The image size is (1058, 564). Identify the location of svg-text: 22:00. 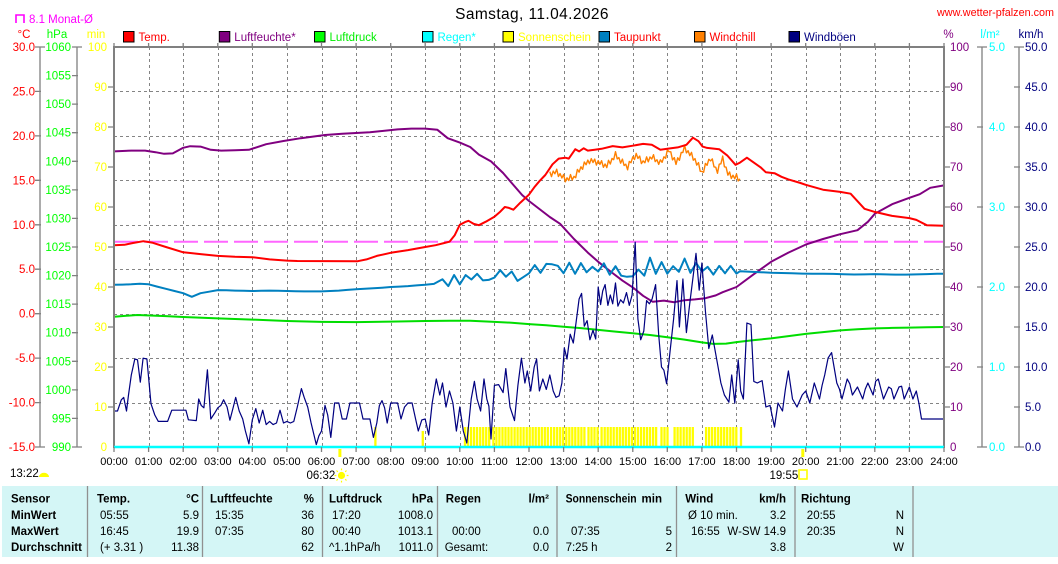
(875, 462).